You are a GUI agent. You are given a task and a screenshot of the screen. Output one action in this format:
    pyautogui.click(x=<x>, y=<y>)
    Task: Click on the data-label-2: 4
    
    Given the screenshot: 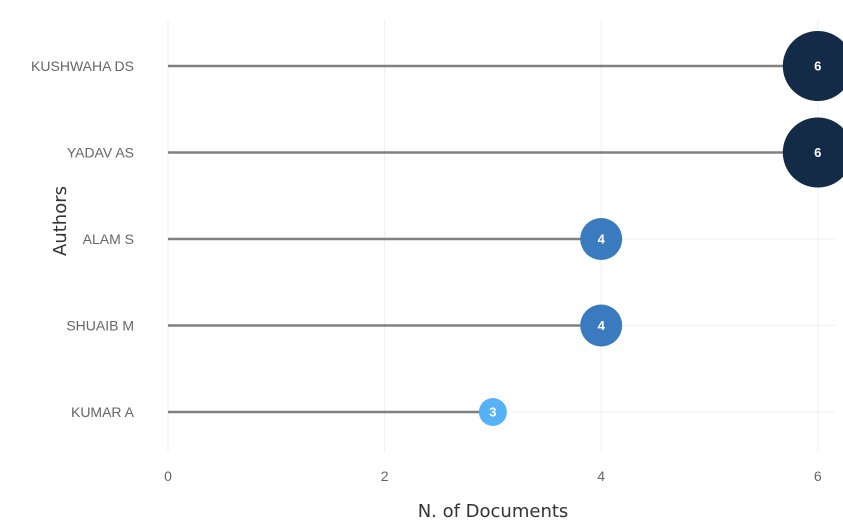 What is the action you would take?
    pyautogui.click(x=602, y=239)
    